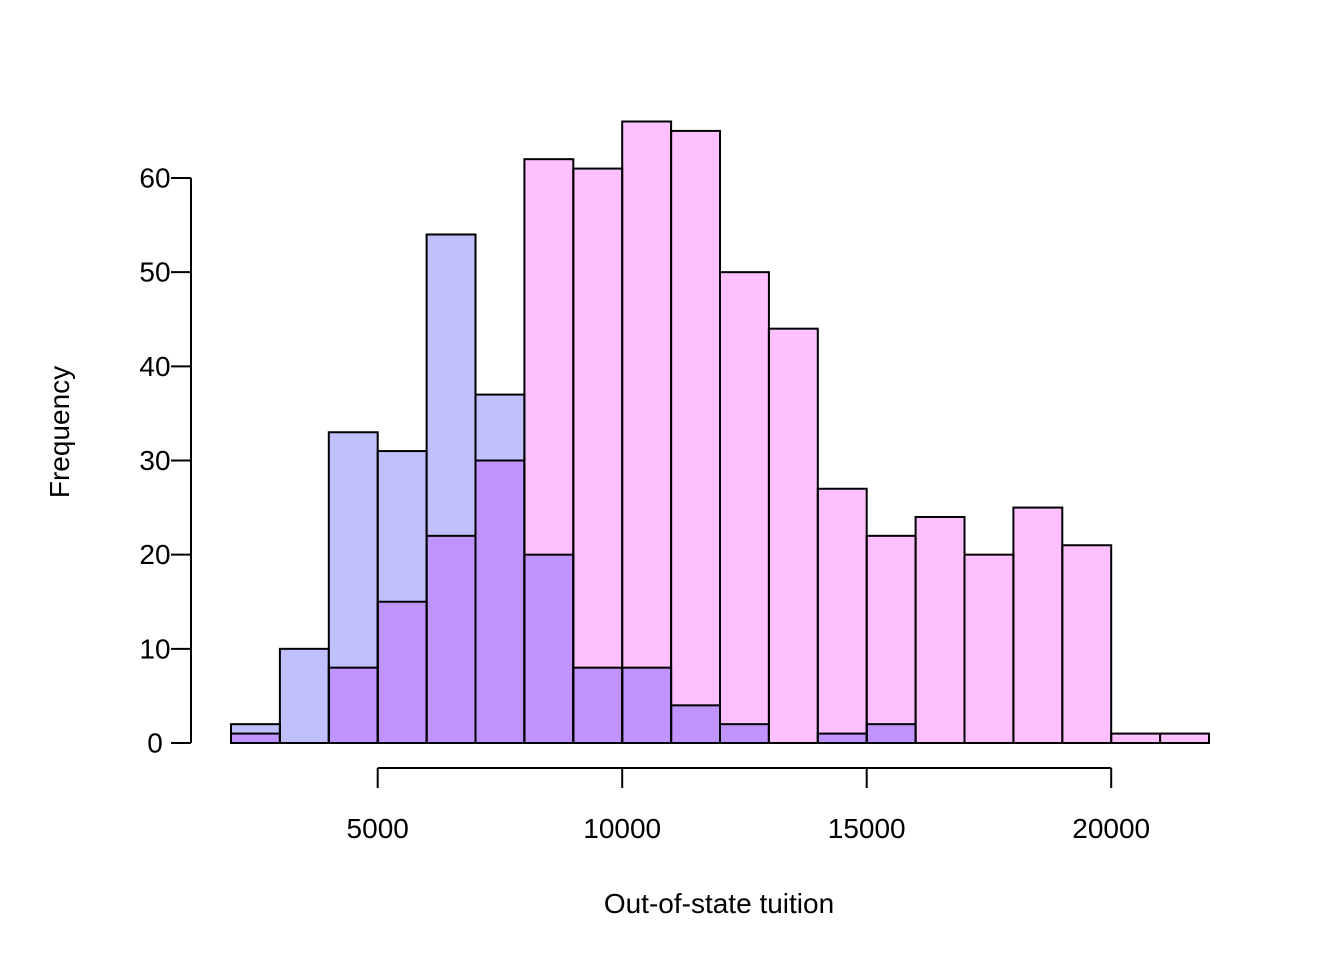 This screenshot has width=1344, height=960. What do you see at coordinates (748, 805) in the screenshot?
I see `x-axis: 5000 10000 15000 20000` at bounding box center [748, 805].